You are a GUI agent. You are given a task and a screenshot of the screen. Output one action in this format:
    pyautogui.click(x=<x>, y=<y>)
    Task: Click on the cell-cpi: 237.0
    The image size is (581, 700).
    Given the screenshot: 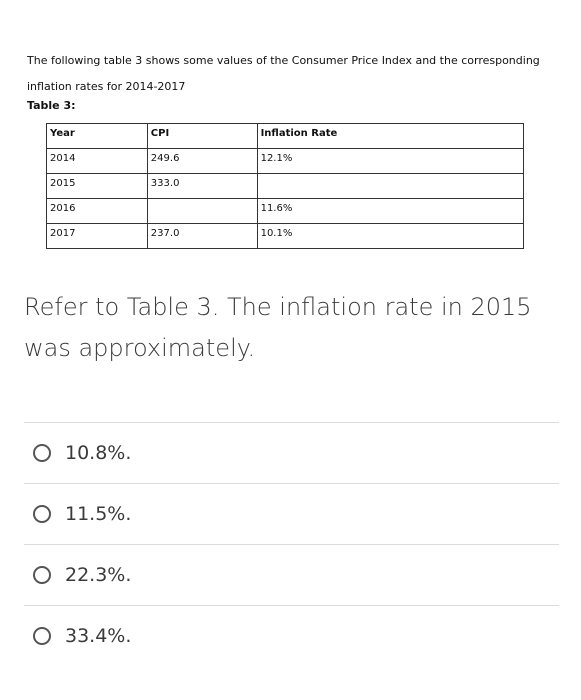 What is the action you would take?
    pyautogui.click(x=202, y=236)
    